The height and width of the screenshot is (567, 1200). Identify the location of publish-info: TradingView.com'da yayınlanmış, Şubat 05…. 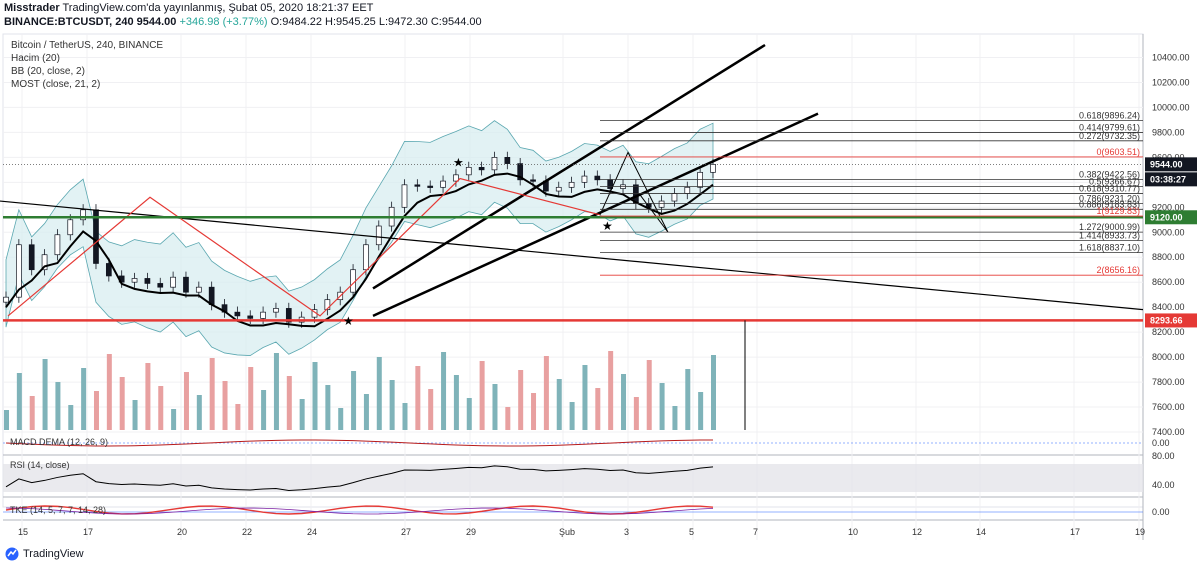
(218, 8).